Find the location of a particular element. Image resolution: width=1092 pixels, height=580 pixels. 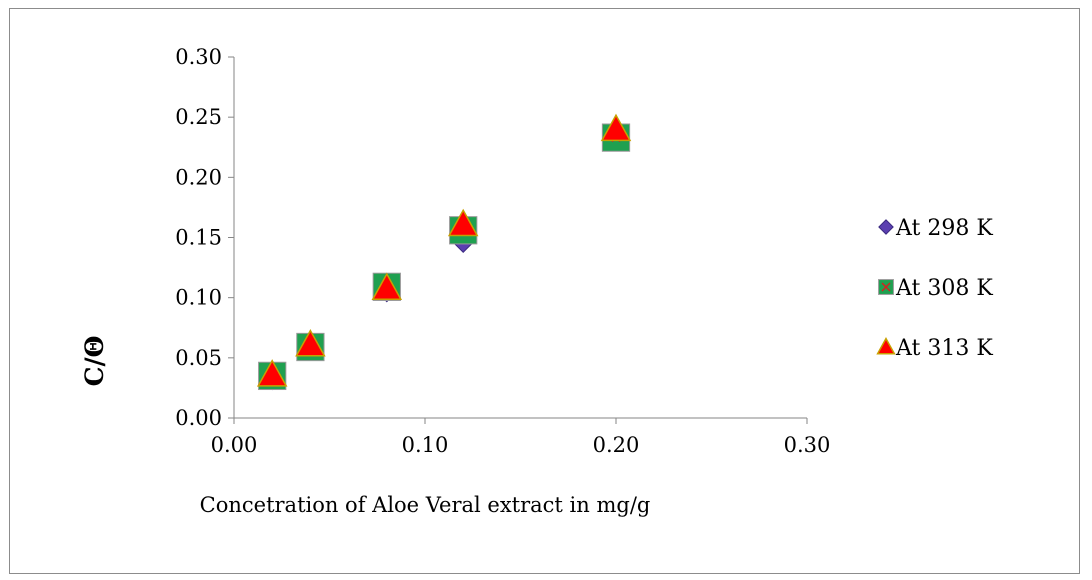

legend-label: At 298 K is located at coordinates (944, 228).